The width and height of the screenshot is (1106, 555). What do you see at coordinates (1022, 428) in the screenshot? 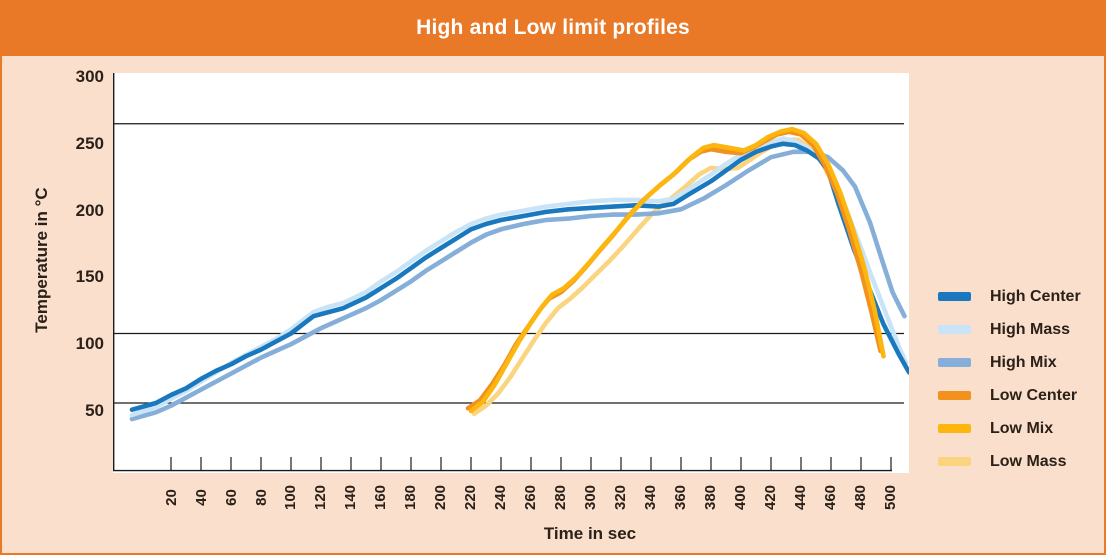
I see `legend-label: Low Mix` at bounding box center [1022, 428].